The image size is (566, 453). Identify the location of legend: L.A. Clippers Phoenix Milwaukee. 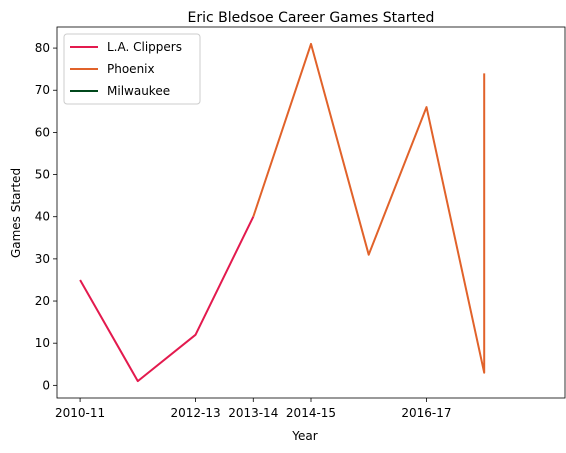
(132, 69).